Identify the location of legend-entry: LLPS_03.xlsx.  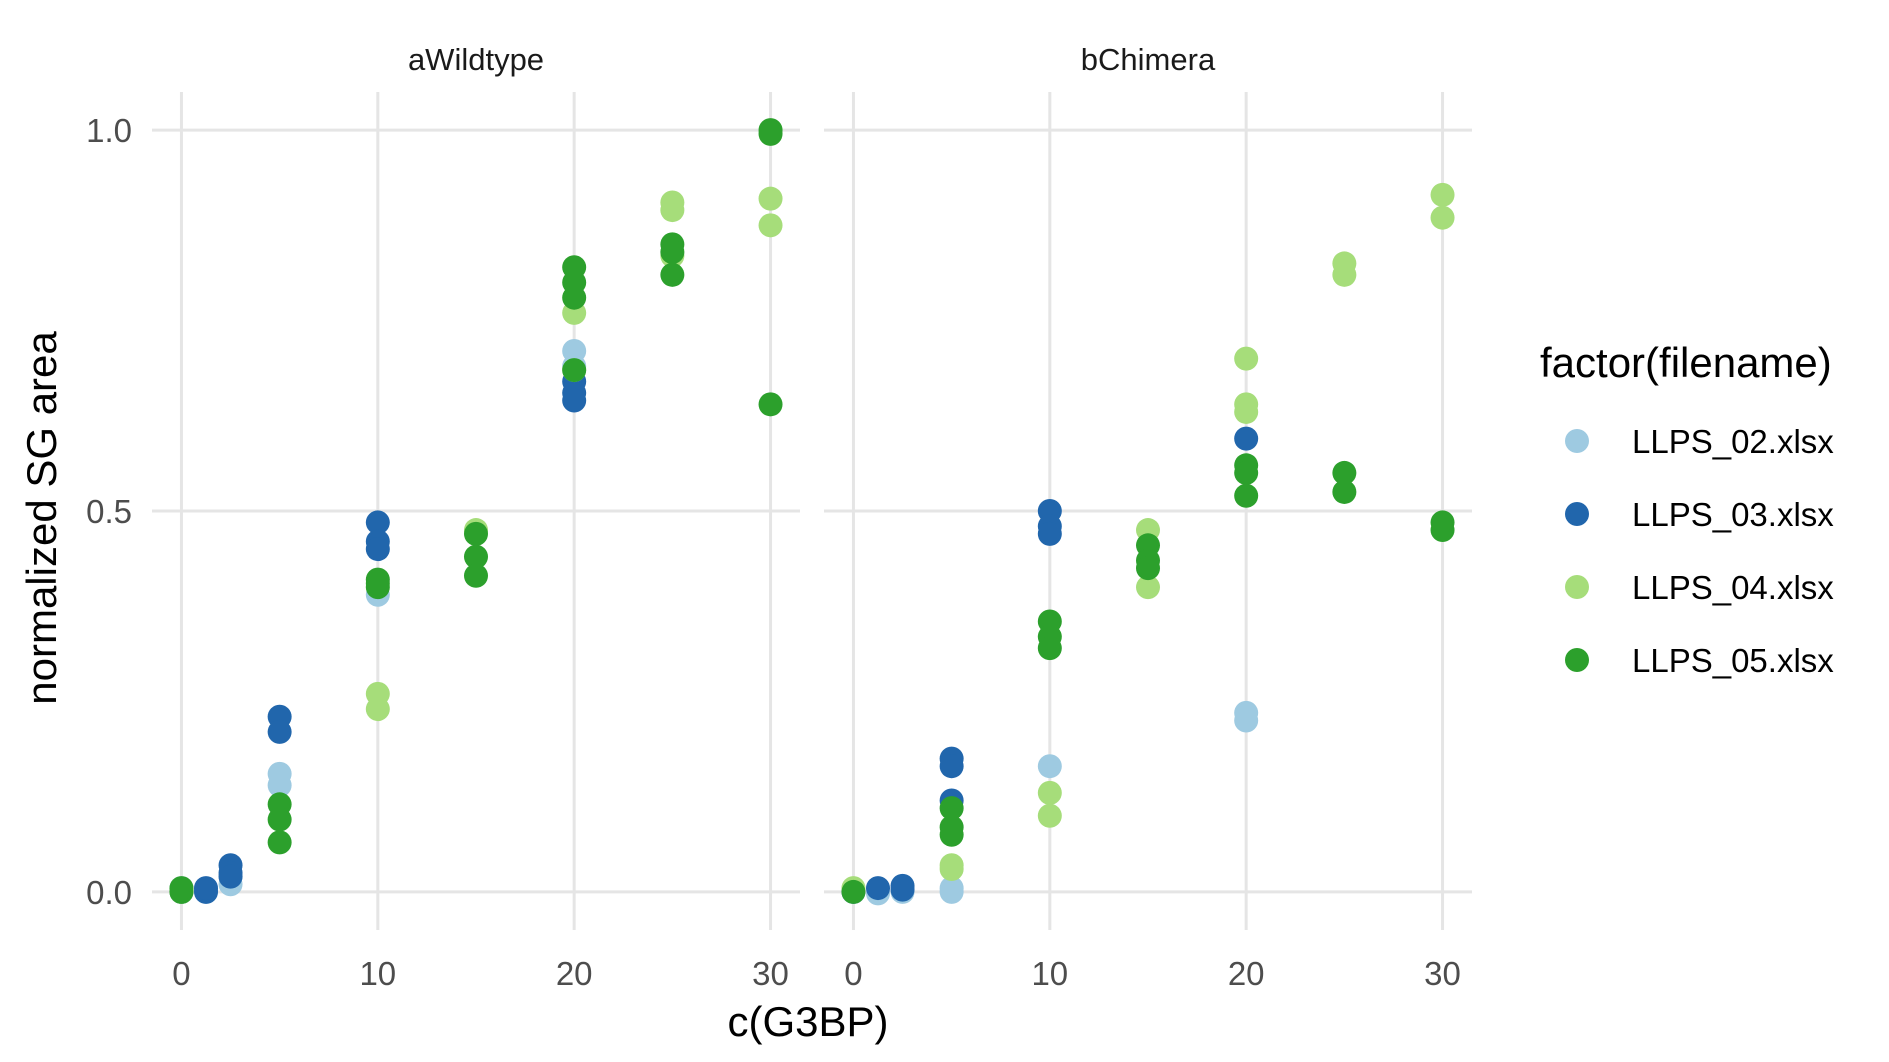
(1699, 514).